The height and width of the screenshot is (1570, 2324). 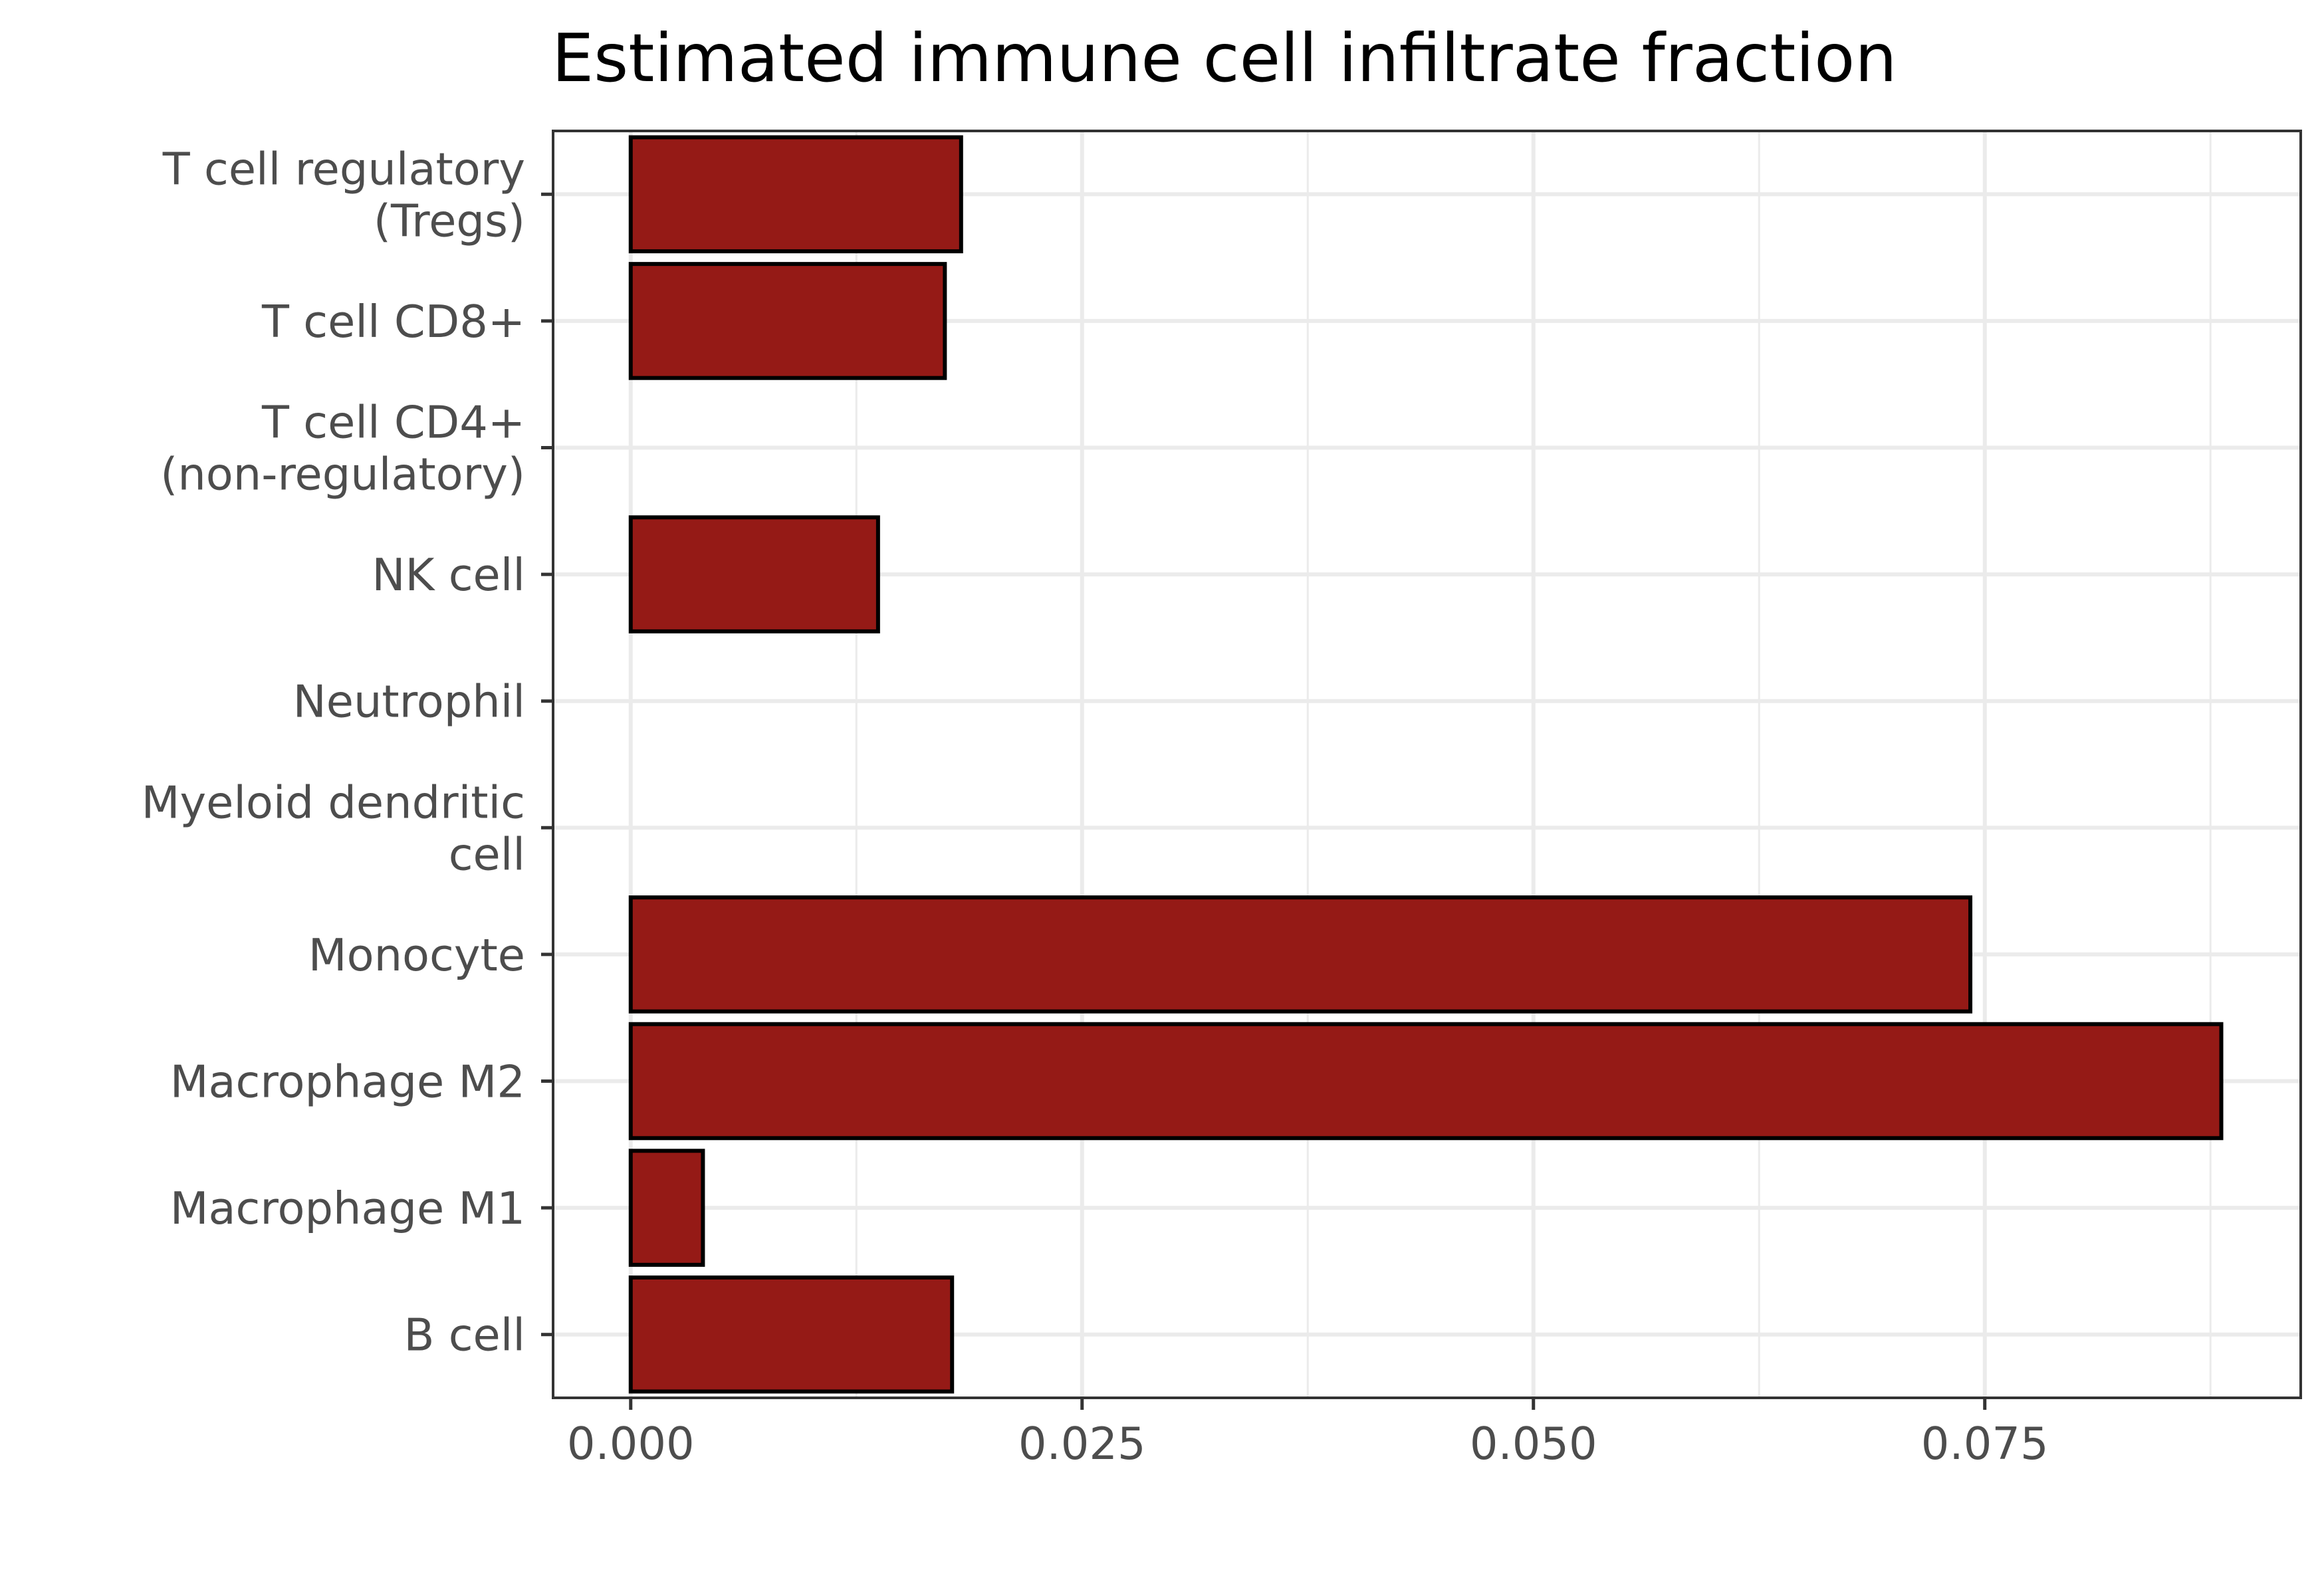 I want to click on bar-monocyte, so click(x=1300, y=955).